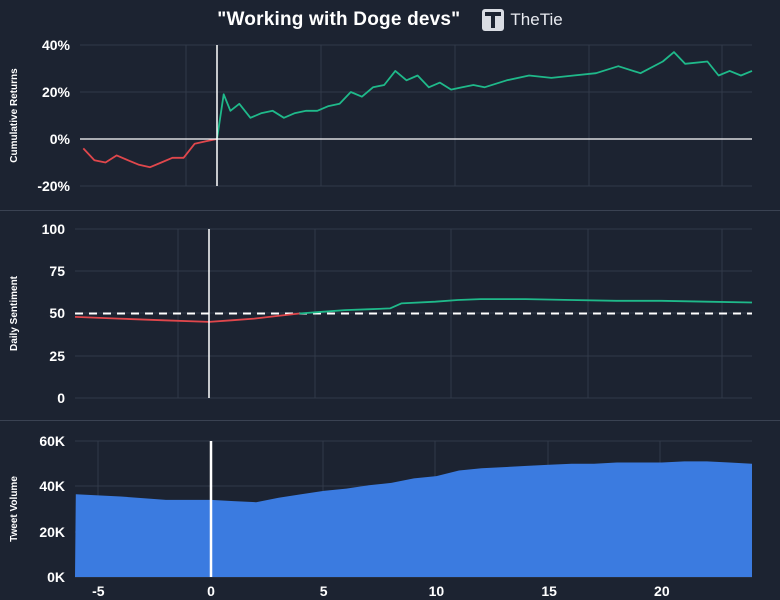 Image resolution: width=780 pixels, height=600 pixels. Describe the element at coordinates (662, 591) in the screenshot. I see `x-tick-label: 20` at that location.